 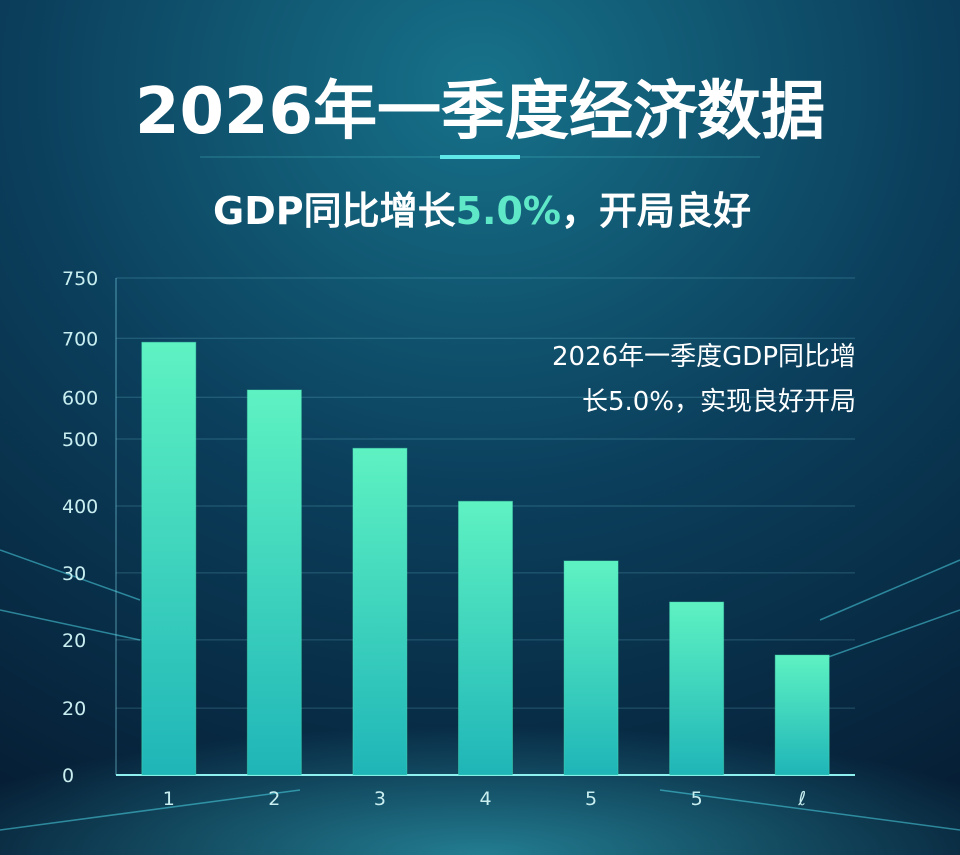 I want to click on y-tick-label: 500, so click(x=80, y=440).